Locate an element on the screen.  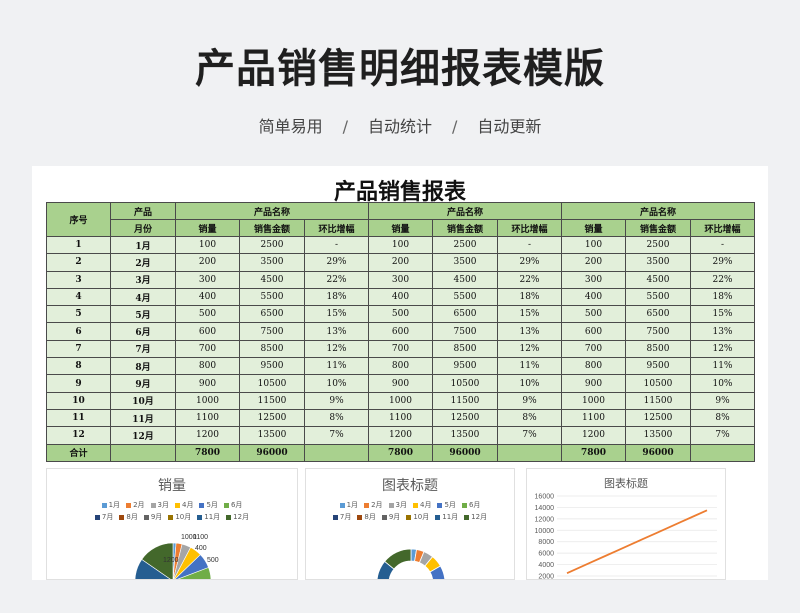
legend-label: 3月 is located at coordinates (401, 505).